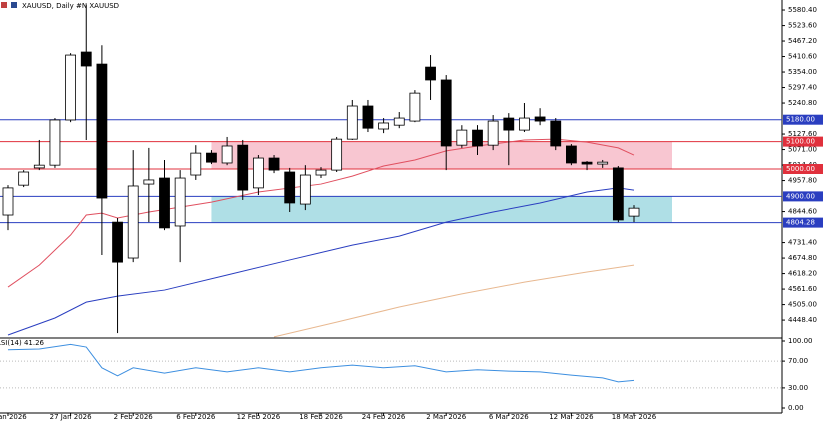 The image size is (824, 421). I want to click on y-tick-label: 4618.20, so click(802, 274).